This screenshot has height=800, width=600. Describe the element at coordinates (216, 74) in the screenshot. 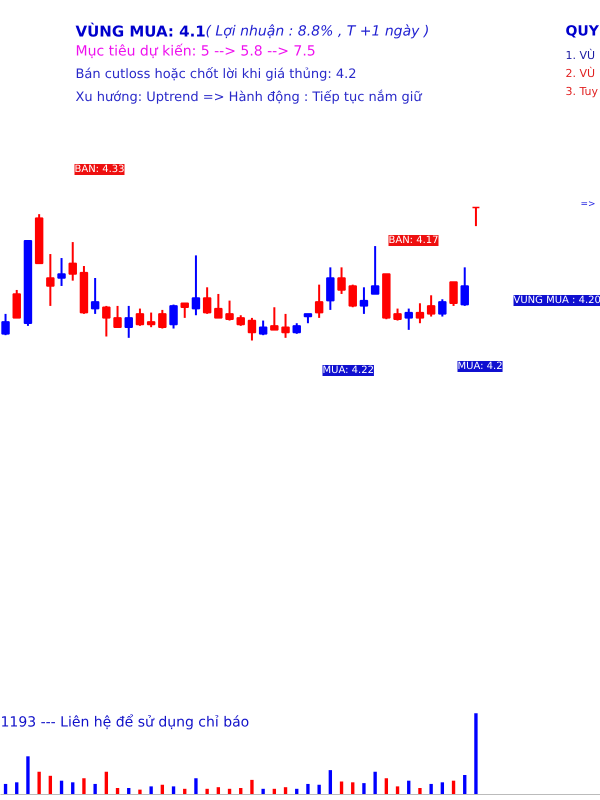

I see `text: Bán cutloss hoặc chốt lời khi giá thủng: 4.2` at that location.